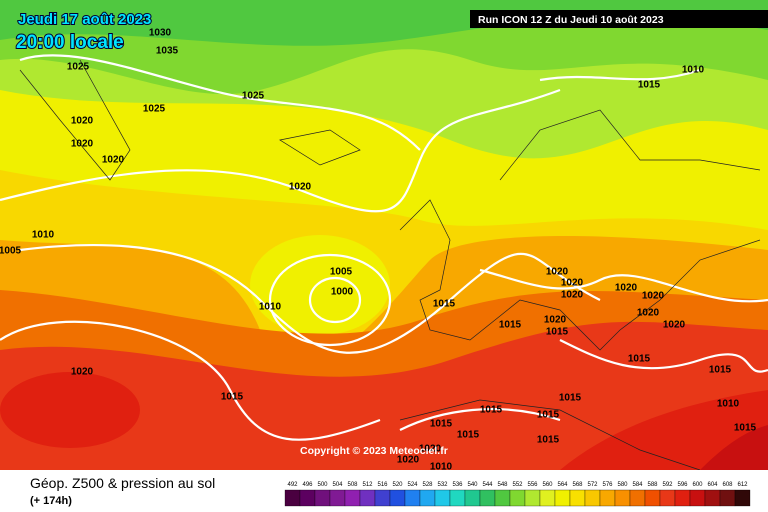  What do you see at coordinates (682, 485) in the screenshot?
I see `colorbar-label: 596` at bounding box center [682, 485].